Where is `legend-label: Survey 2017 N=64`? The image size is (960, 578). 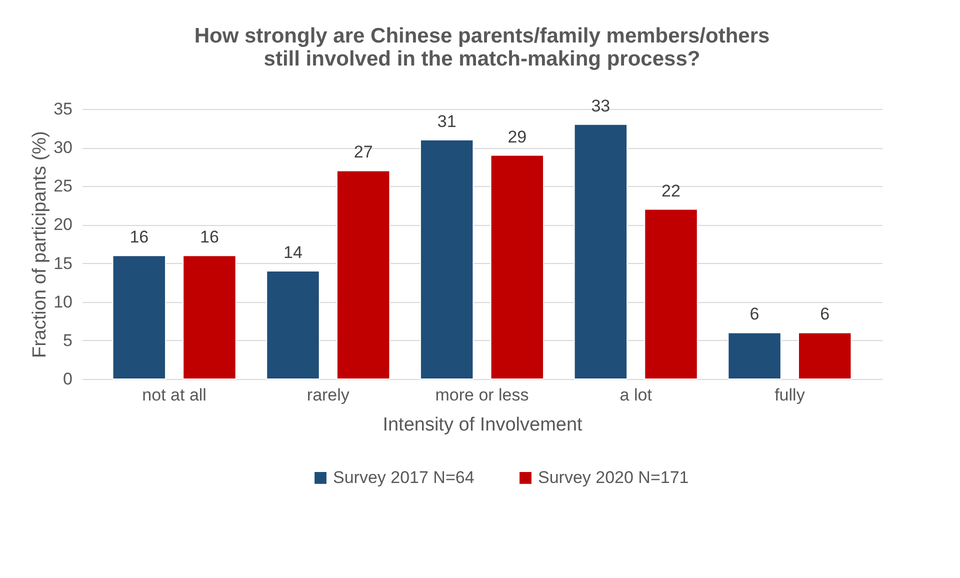 legend-label: Survey 2017 N=64 is located at coordinates (403, 477).